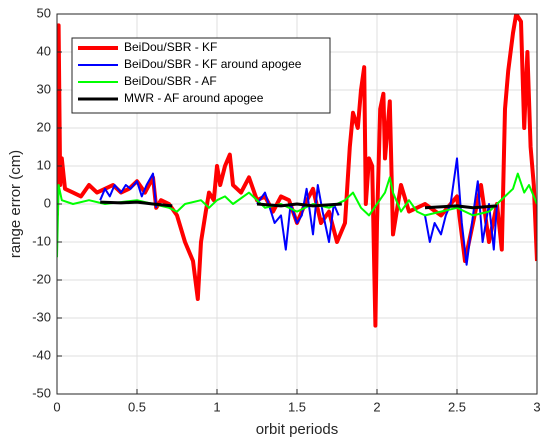 The image size is (550, 444). Describe the element at coordinates (41, 278) in the screenshot. I see `y-tick-label: -20` at that location.